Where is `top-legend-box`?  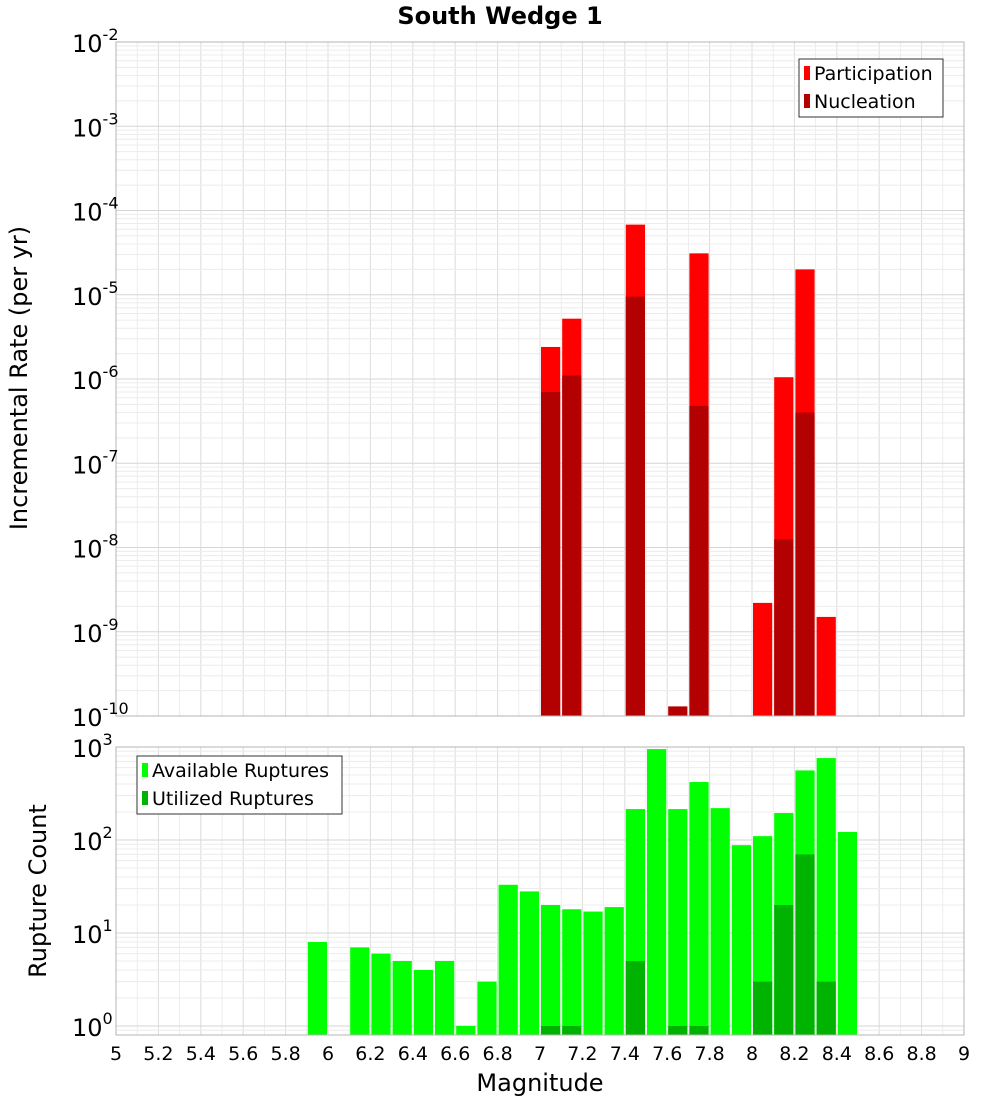 top-legend-box is located at coordinates (871, 88).